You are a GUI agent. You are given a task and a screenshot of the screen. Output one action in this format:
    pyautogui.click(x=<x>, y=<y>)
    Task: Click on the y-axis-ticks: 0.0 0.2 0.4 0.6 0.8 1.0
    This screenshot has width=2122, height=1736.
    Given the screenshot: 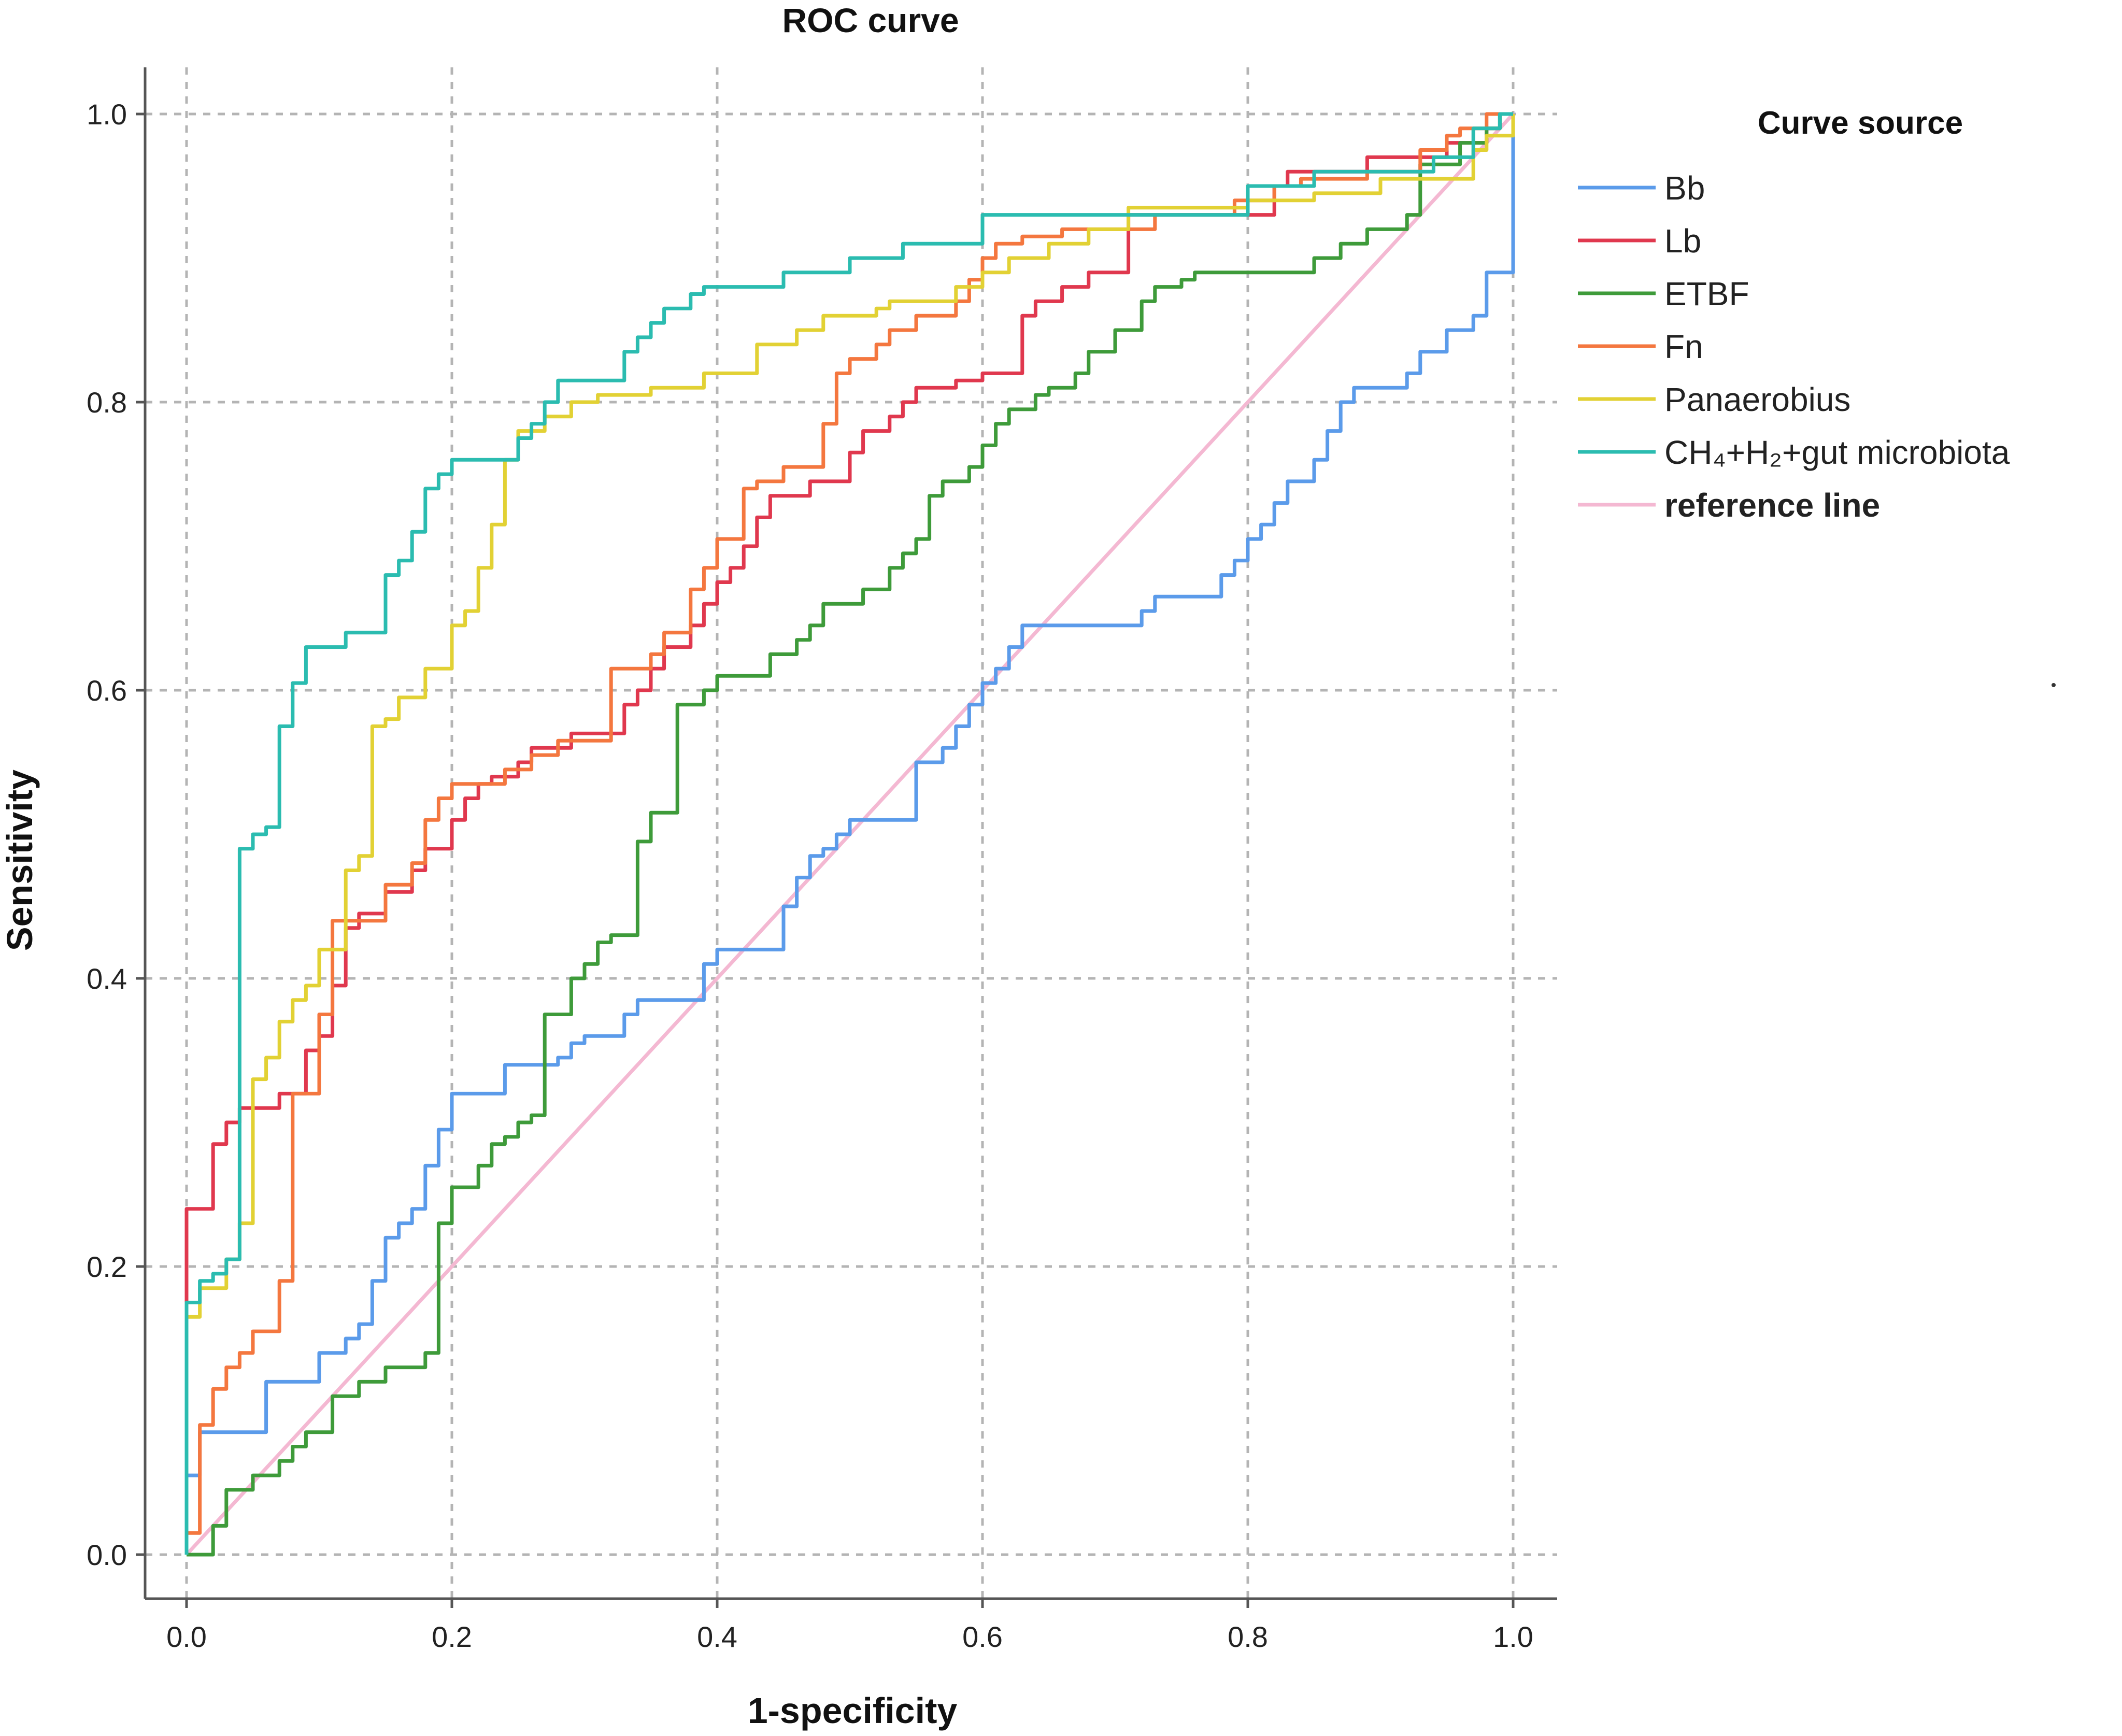 What is the action you would take?
    pyautogui.click(x=116, y=834)
    